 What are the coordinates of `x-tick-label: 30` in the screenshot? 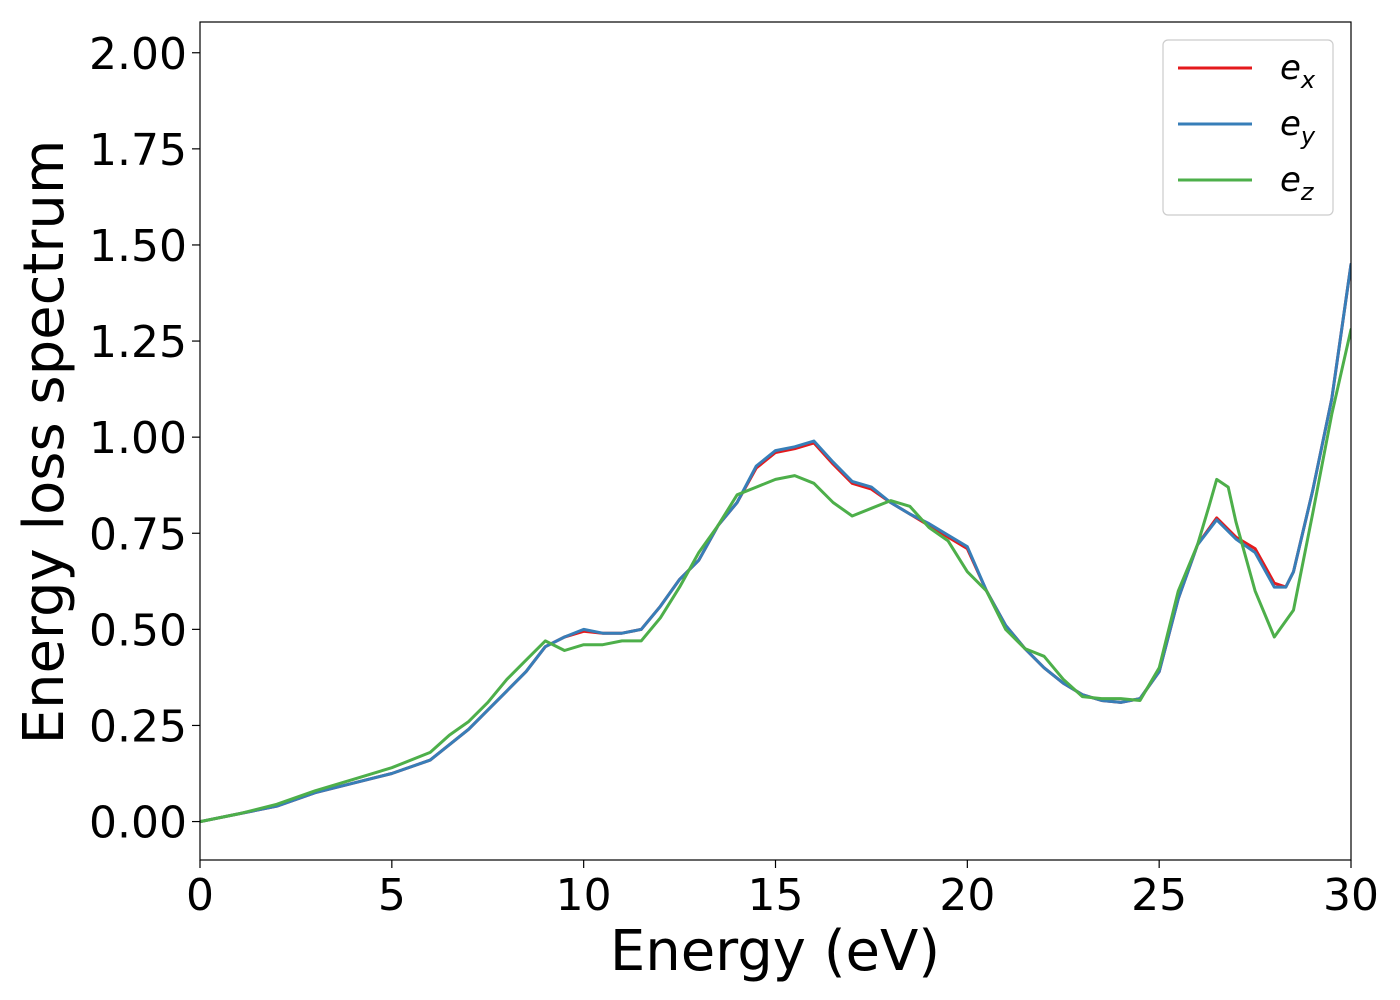 It's located at (1351, 895).